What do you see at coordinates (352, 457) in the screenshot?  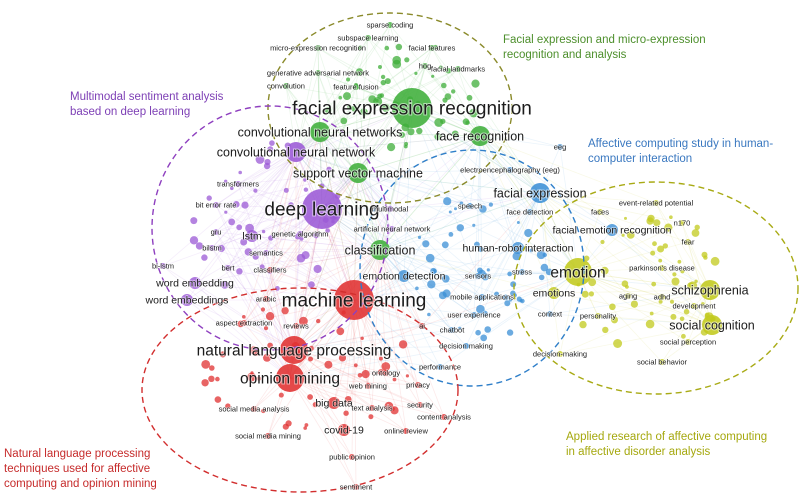 I see `node-public-opinion` at bounding box center [352, 457].